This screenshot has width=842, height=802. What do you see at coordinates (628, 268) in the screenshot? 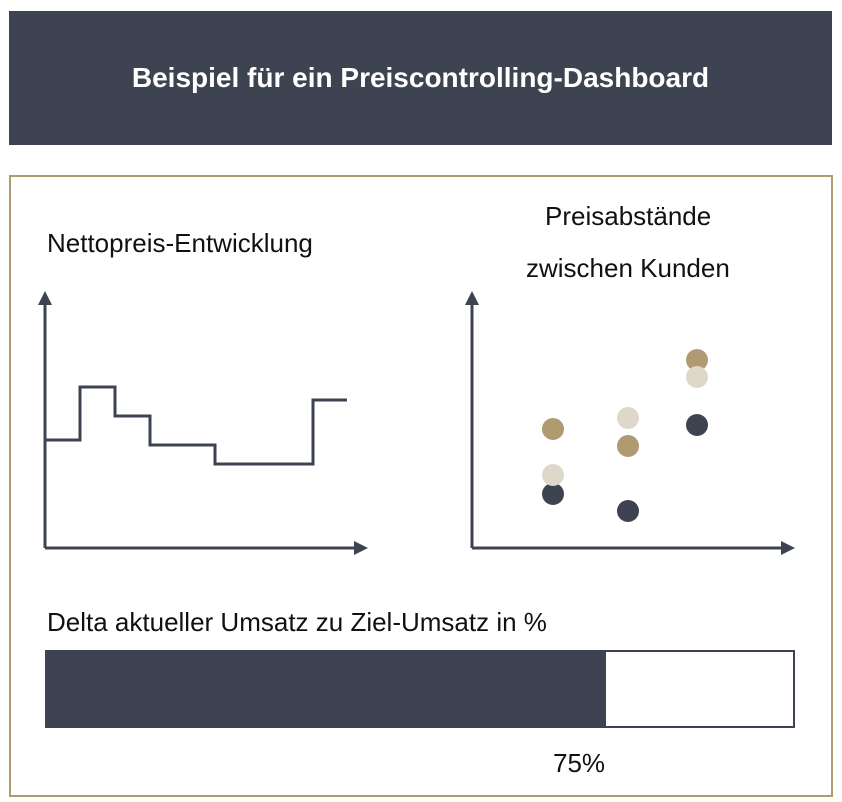
I see `price-gap-chart-title-line2: zwischen Kunden` at bounding box center [628, 268].